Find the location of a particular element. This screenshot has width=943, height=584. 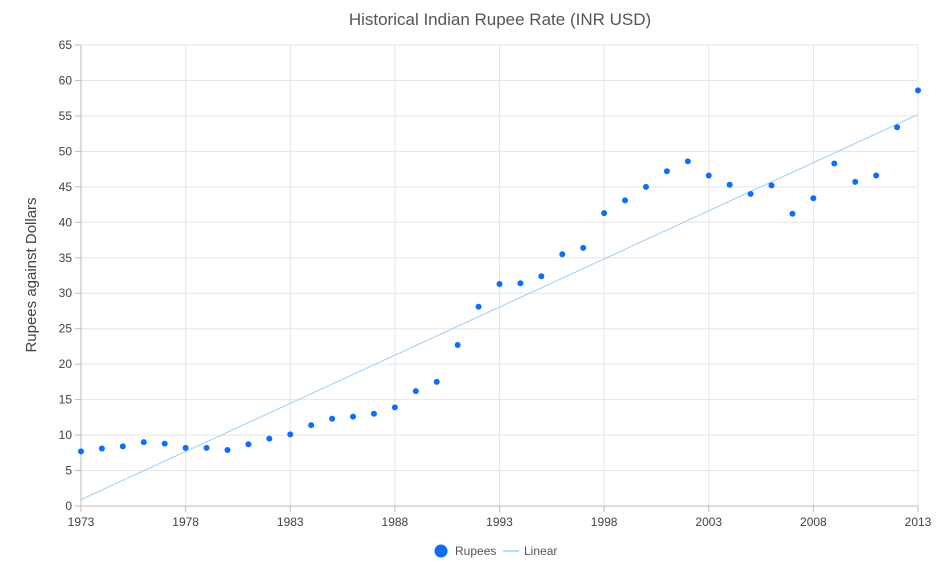

x-tick-label: 1978 is located at coordinates (185, 522).